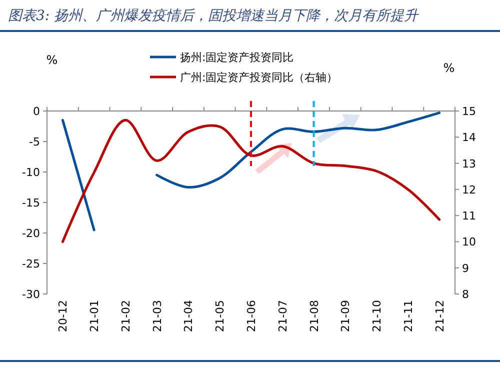  I want to click on y-tick-label: -5, so click(34, 142).